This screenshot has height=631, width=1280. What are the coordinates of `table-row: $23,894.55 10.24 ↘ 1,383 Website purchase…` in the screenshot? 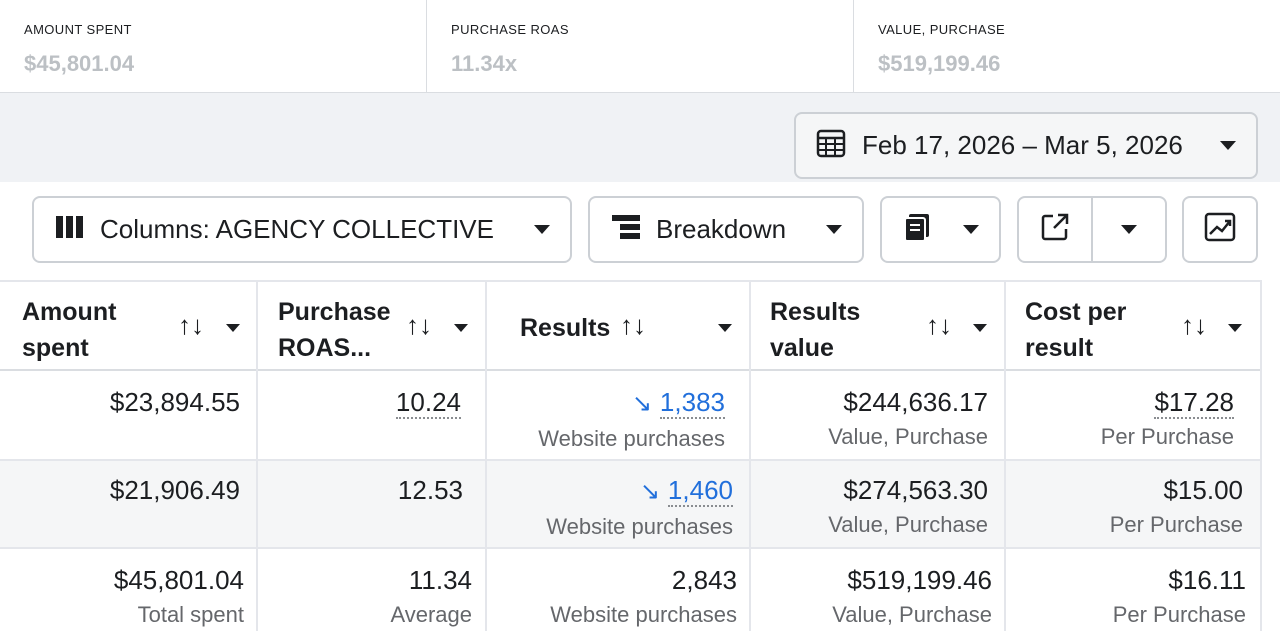 It's located at (630, 415).